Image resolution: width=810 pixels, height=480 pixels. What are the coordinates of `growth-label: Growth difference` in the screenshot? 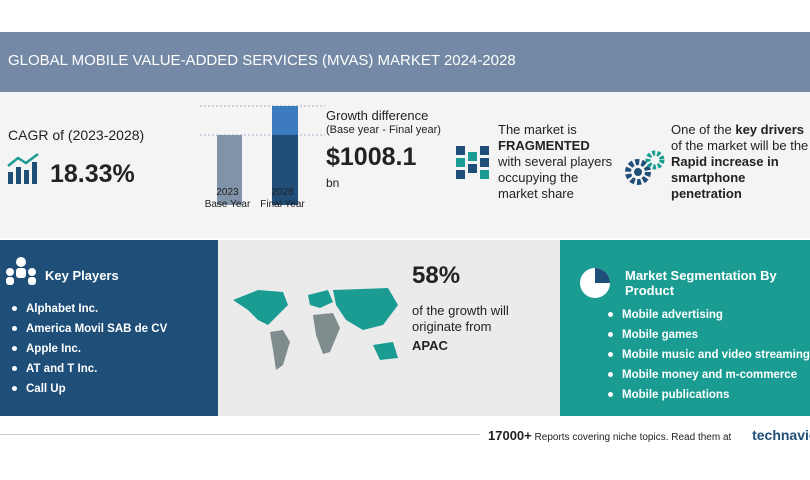 It's located at (377, 115).